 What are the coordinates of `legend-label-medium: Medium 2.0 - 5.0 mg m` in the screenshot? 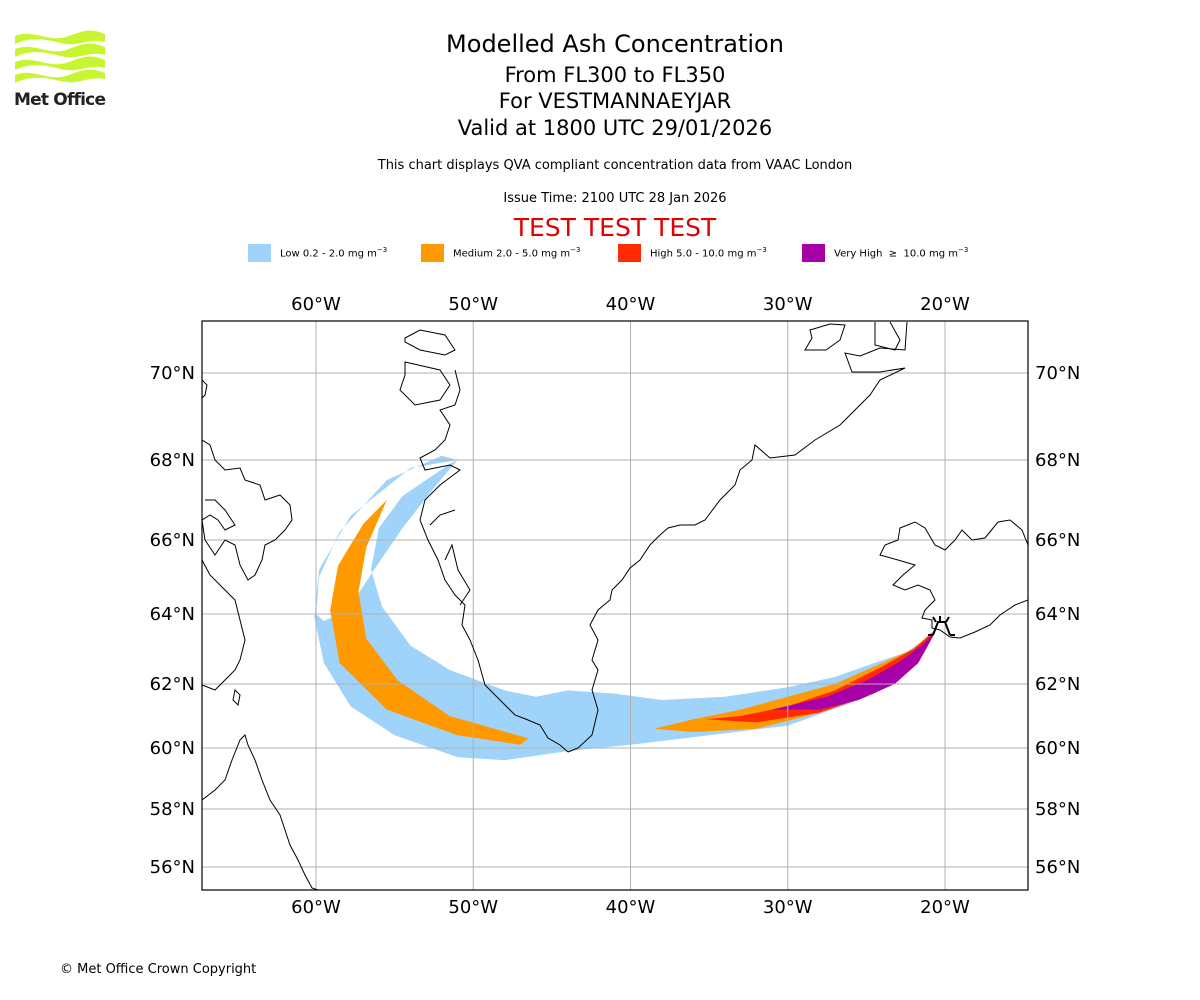 It's located at (512, 254).